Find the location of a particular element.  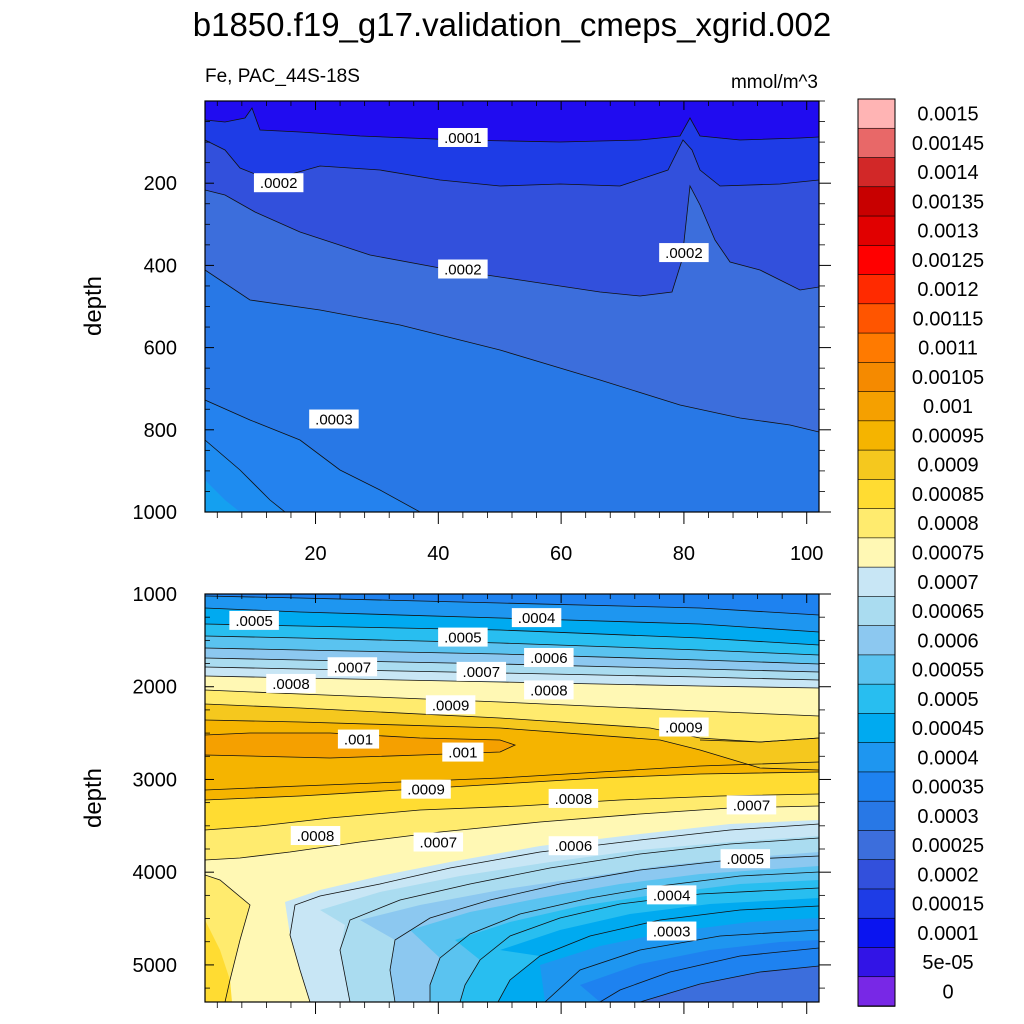

colorbar-label: 0.0012 is located at coordinates (947, 290).